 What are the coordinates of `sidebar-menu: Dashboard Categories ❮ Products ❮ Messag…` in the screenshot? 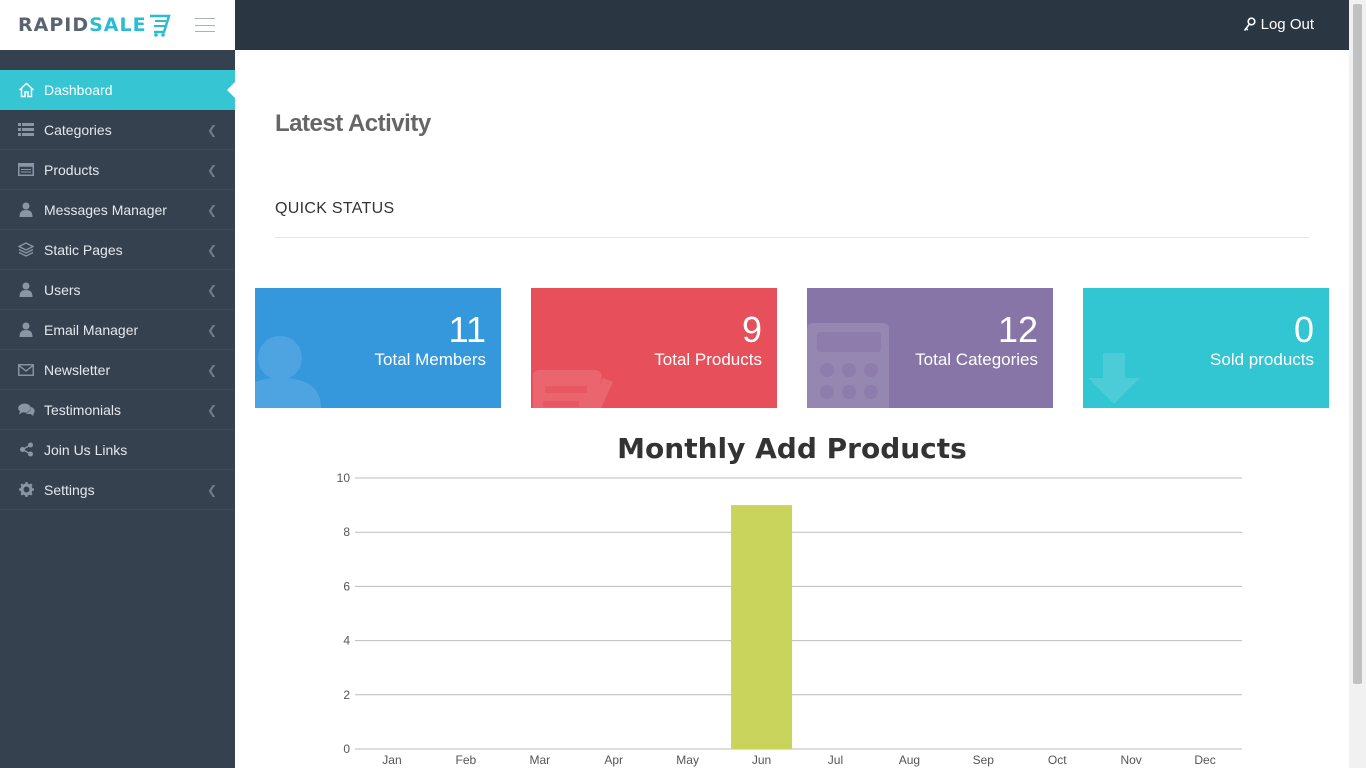 It's located at (117, 290).